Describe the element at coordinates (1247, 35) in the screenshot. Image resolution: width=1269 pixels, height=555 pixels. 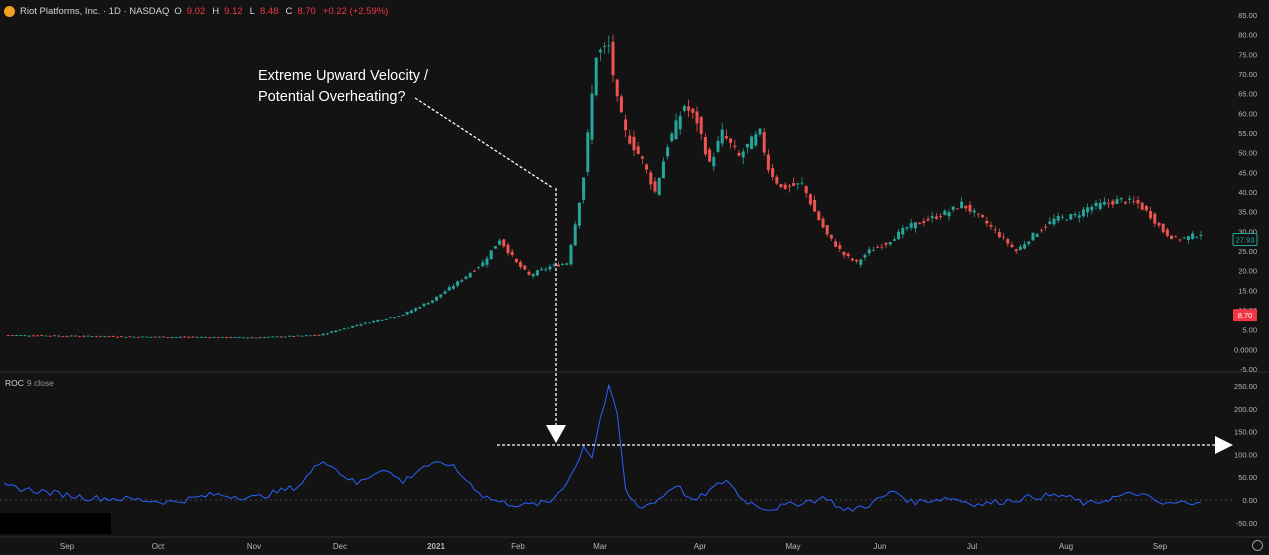
I see `price-tick-label: 80.00` at that location.